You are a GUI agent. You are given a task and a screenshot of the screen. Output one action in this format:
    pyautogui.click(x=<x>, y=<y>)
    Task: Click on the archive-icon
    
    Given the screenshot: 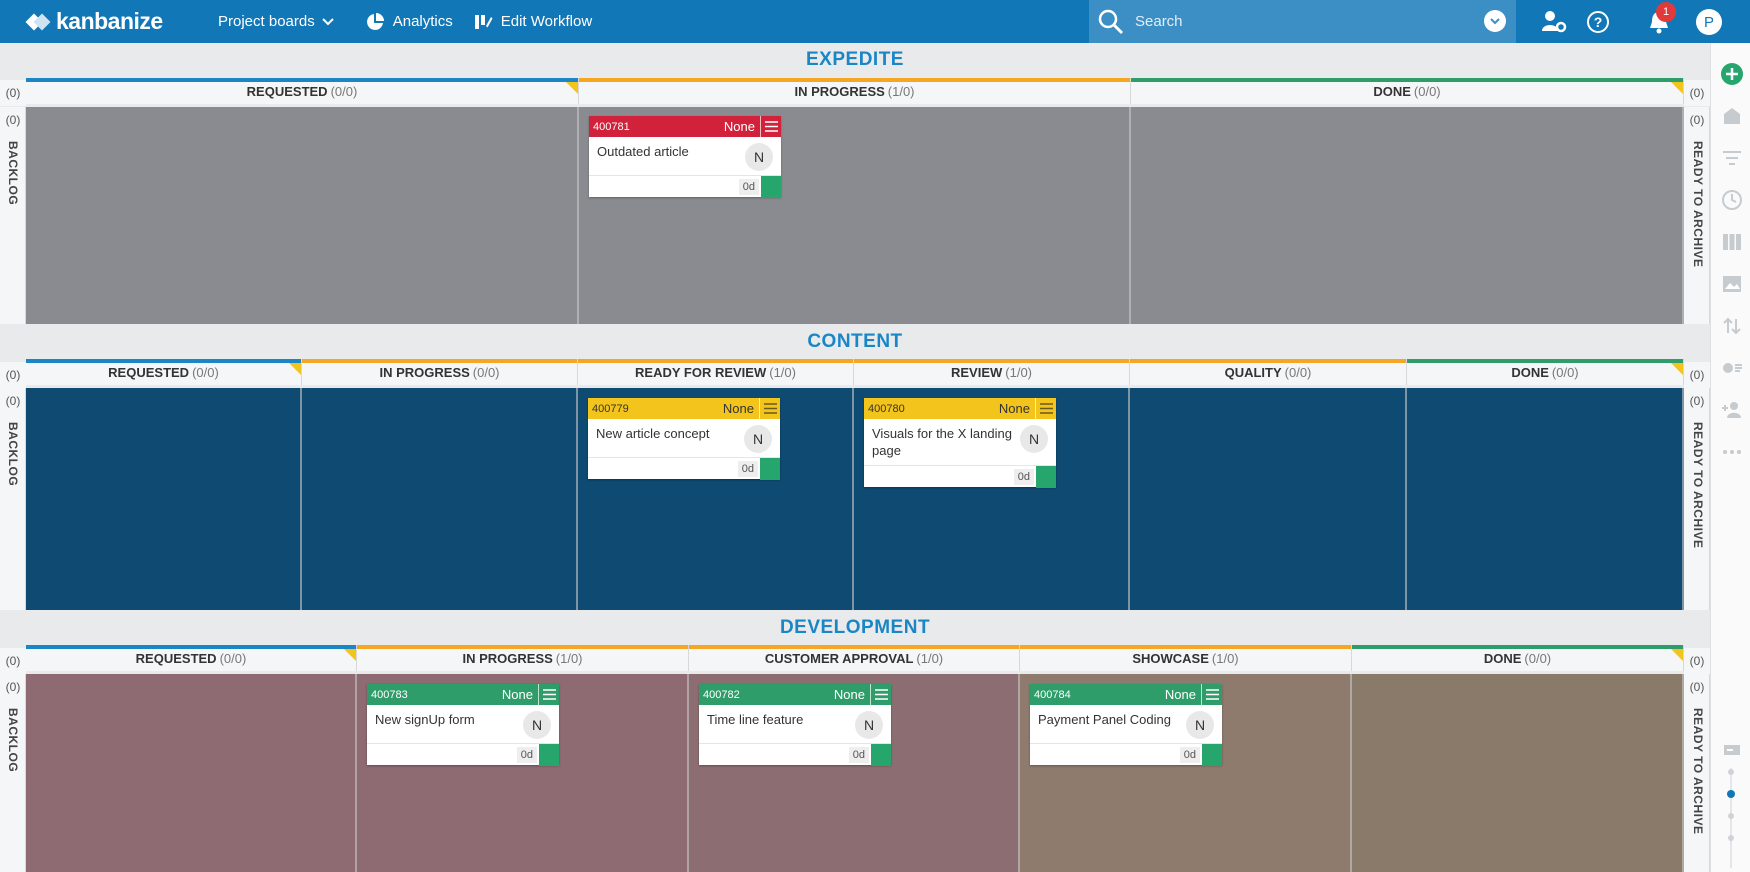 What is the action you would take?
    pyautogui.click(x=1732, y=116)
    